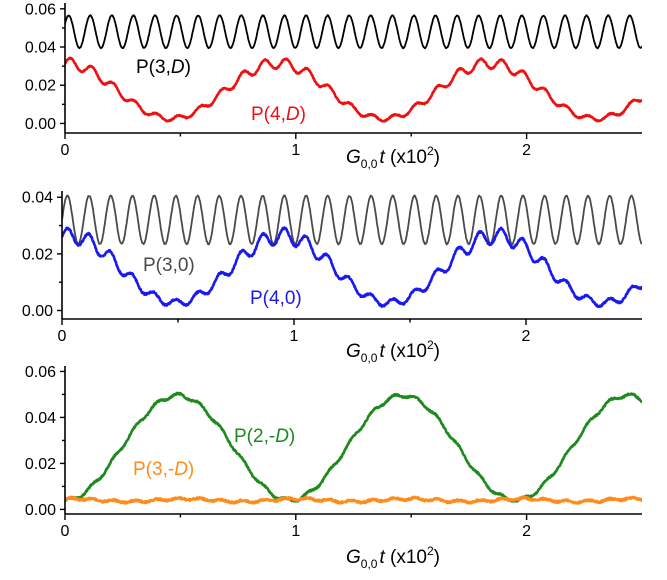  Describe the element at coordinates (163, 469) in the screenshot. I see `series-label: P(3,-D)` at that location.